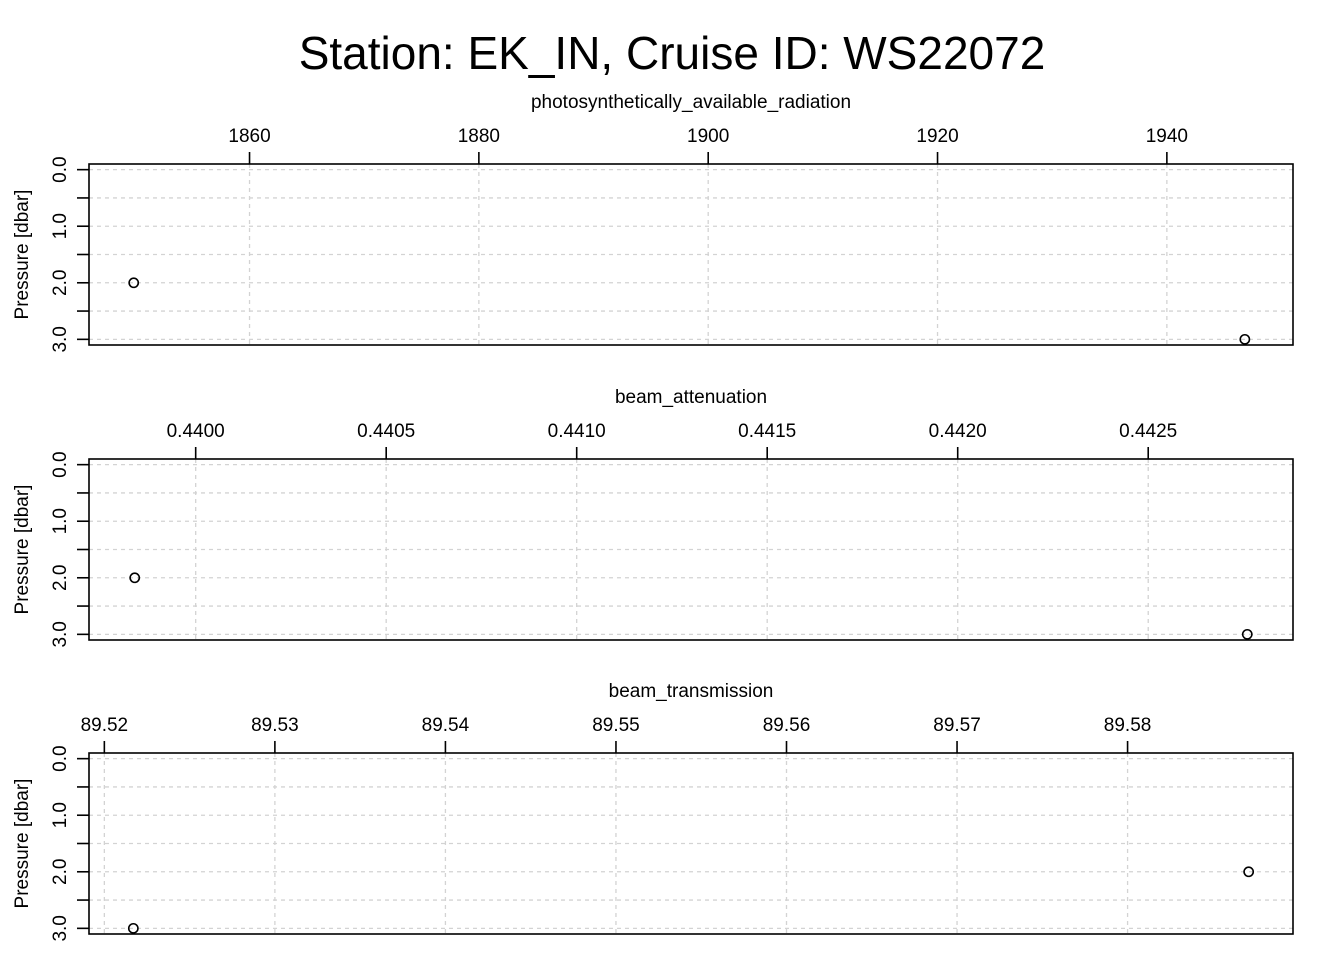 The width and height of the screenshot is (1344, 965). I want to click on x-tick-label: 1880, so click(479, 136).